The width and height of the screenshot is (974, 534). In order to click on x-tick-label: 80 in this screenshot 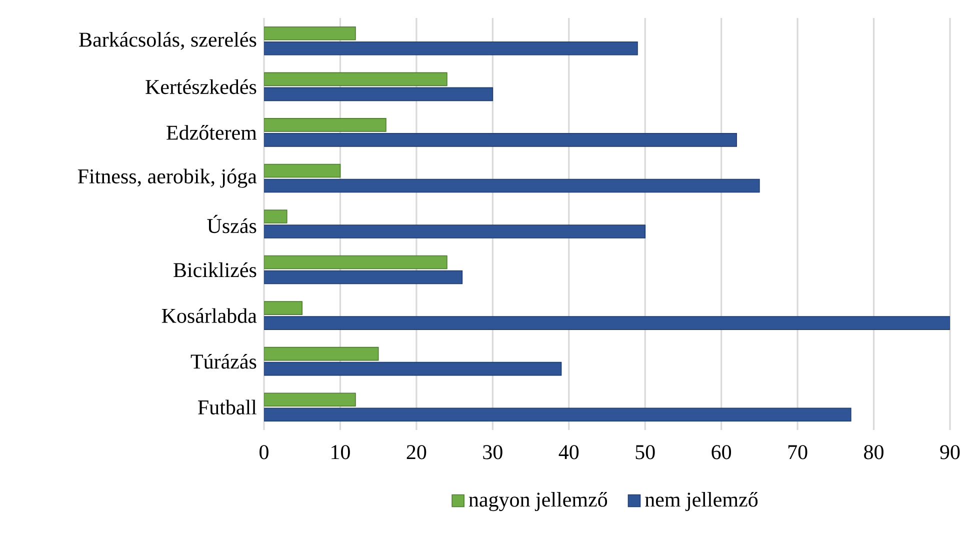, I will do `click(874, 452)`.